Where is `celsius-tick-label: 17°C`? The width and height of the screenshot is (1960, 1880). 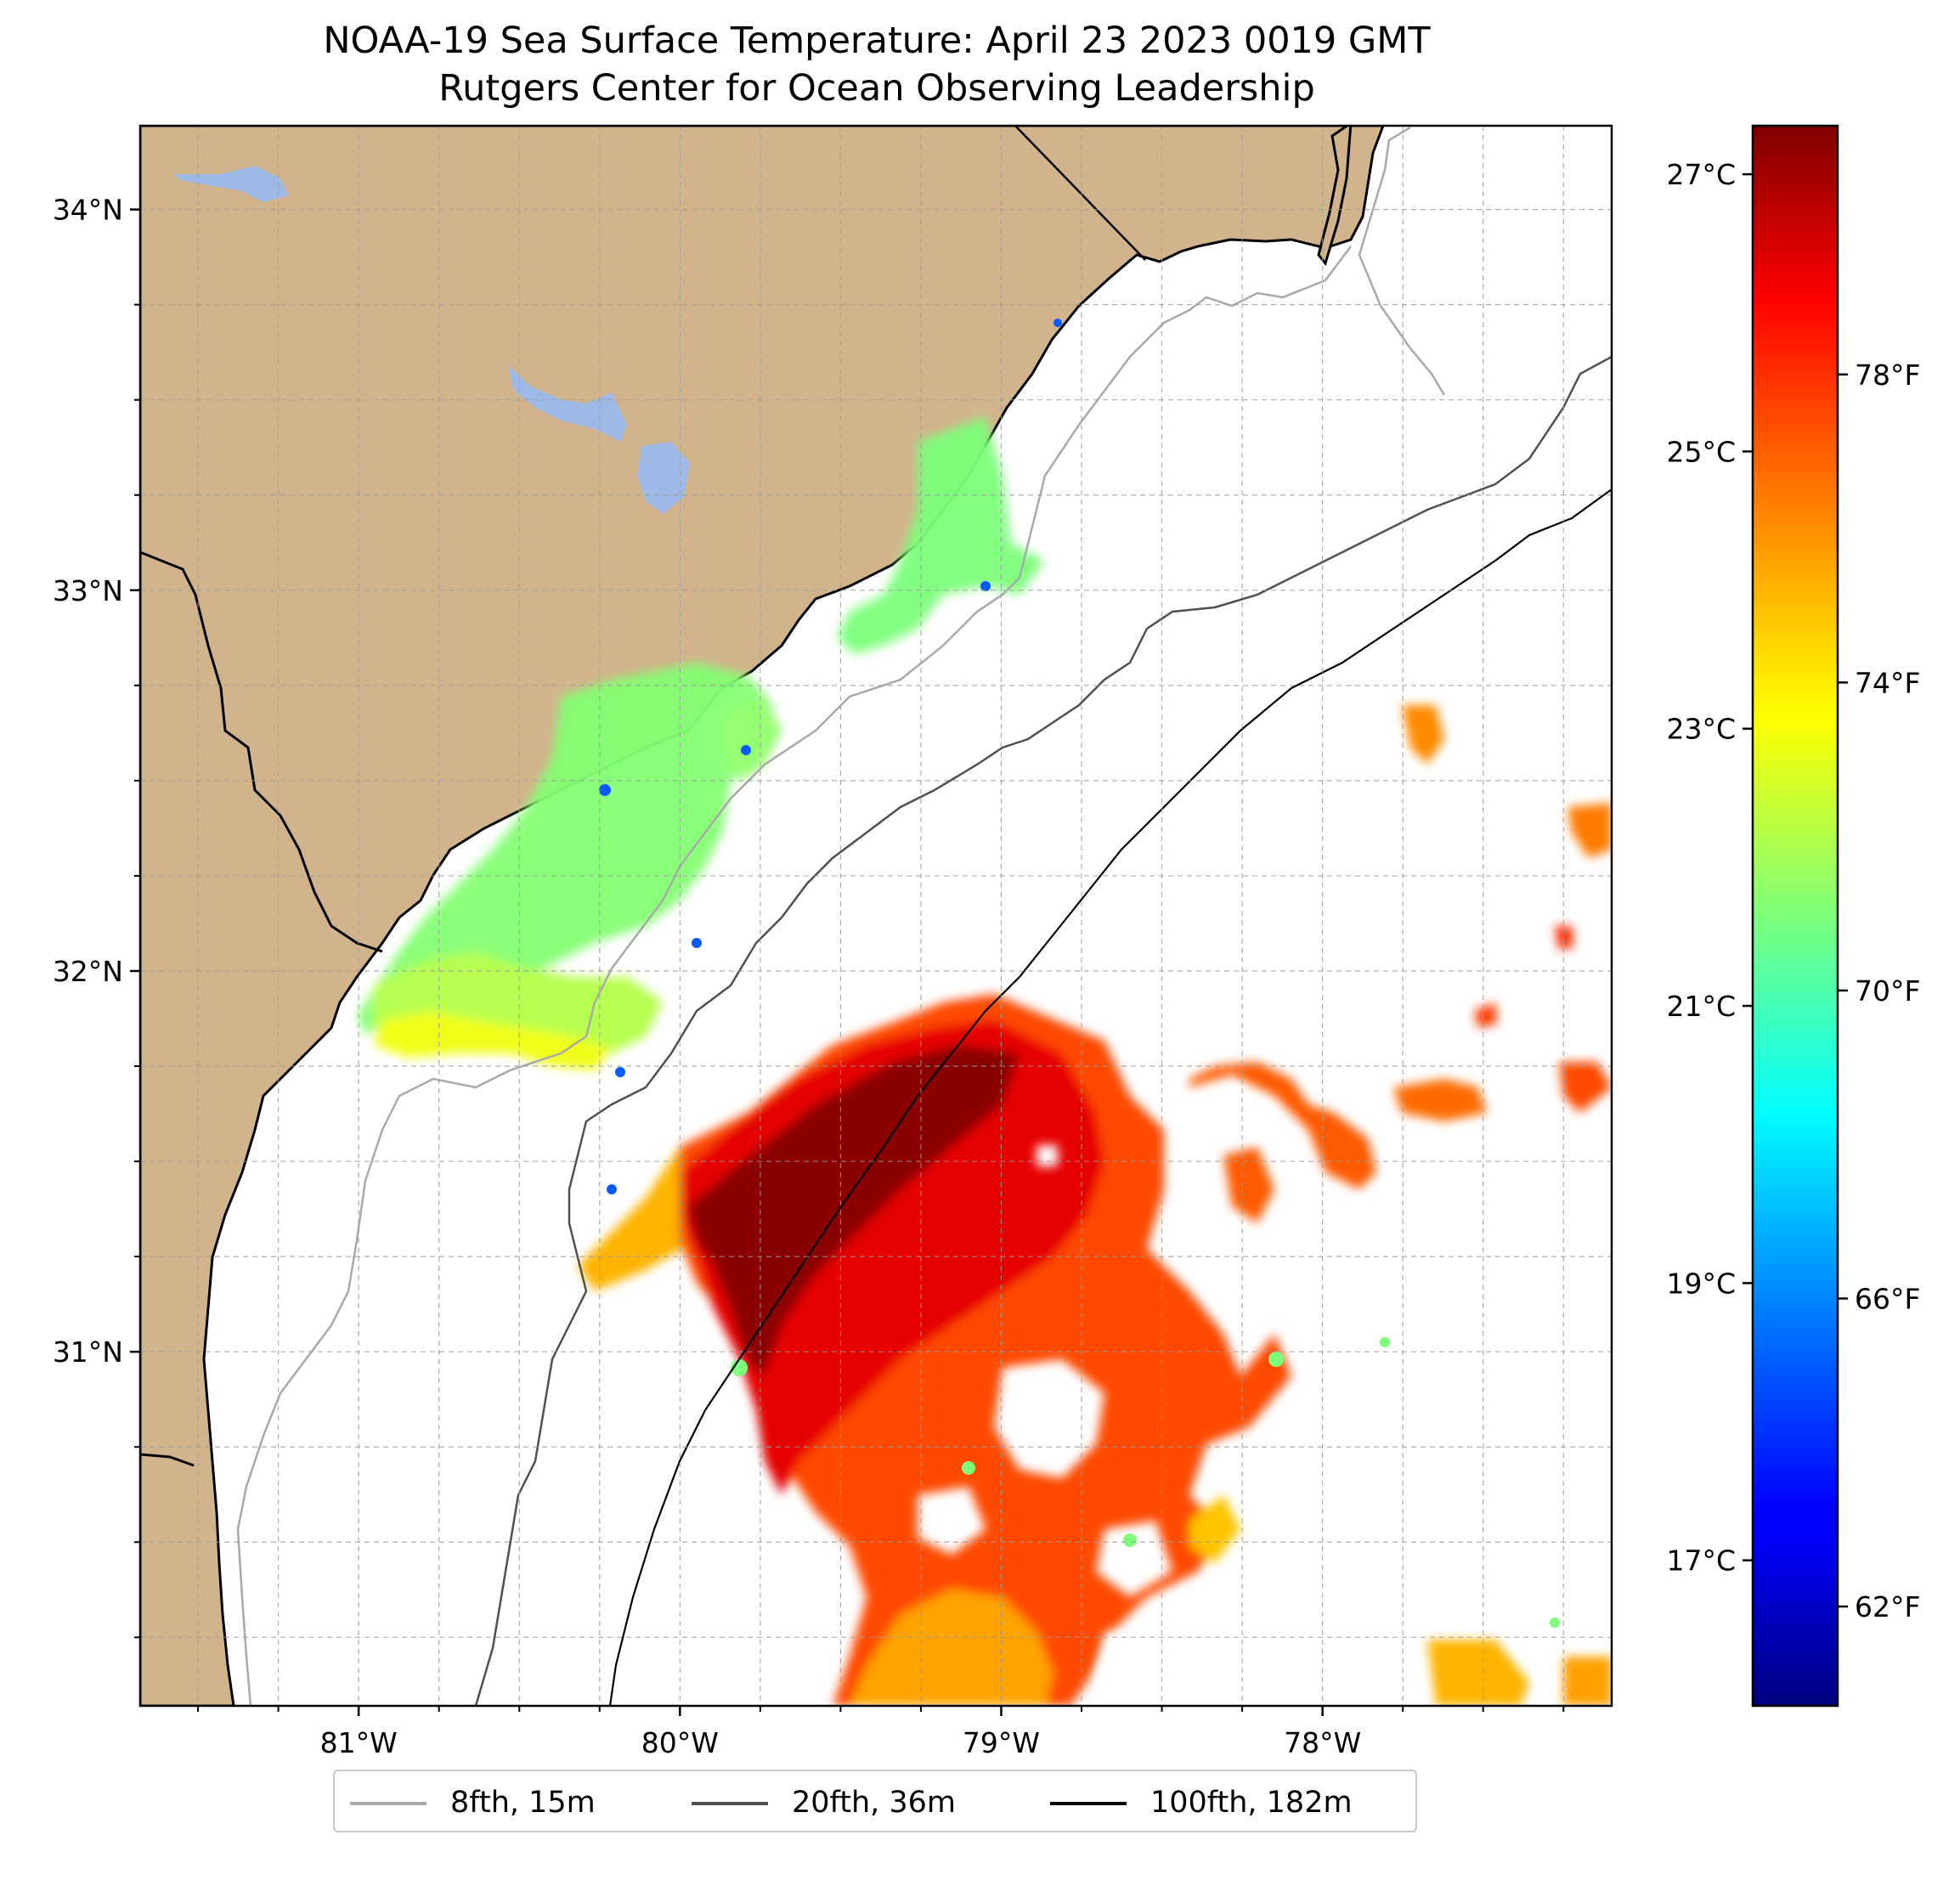 celsius-tick-label: 17°C is located at coordinates (1701, 1561).